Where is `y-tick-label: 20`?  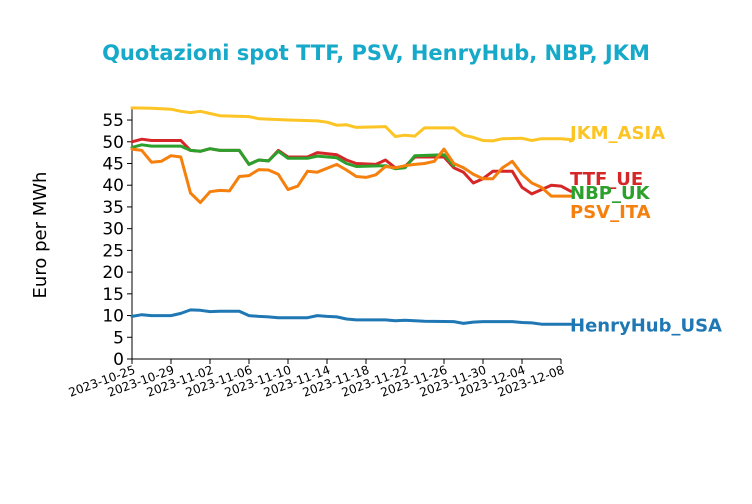 y-tick-label: 20 is located at coordinates (113, 273).